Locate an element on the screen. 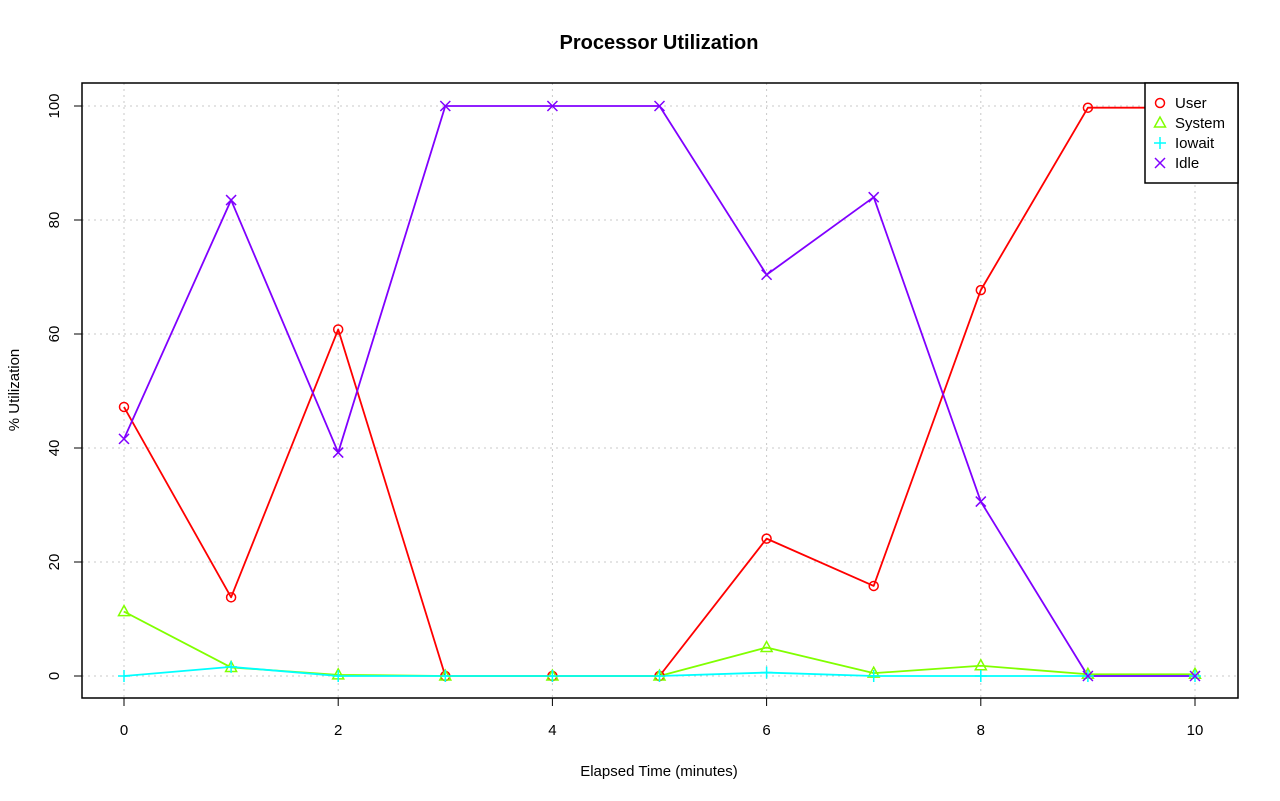 The width and height of the screenshot is (1280, 801). chart-title: Processor Utilization is located at coordinates (659, 43).